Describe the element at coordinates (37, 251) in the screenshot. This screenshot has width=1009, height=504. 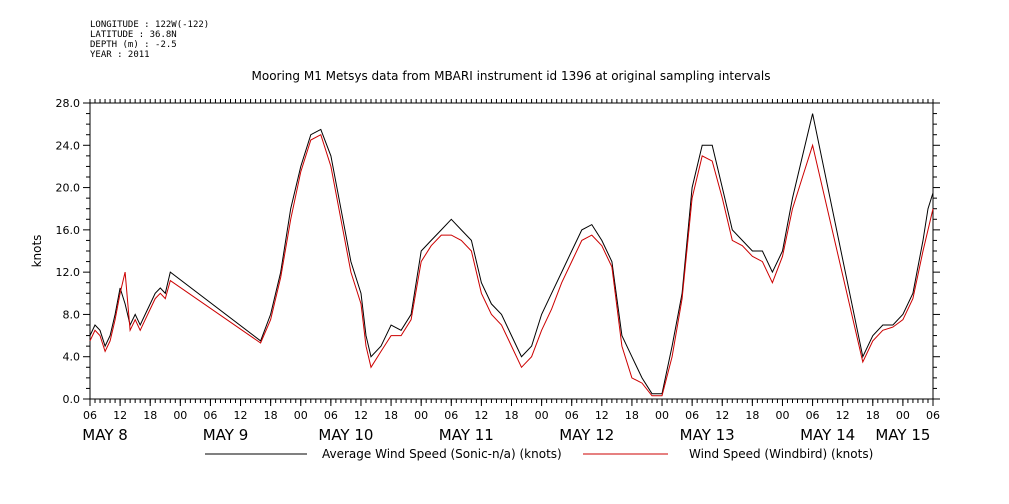
I see `y-axis-label: knots` at that location.